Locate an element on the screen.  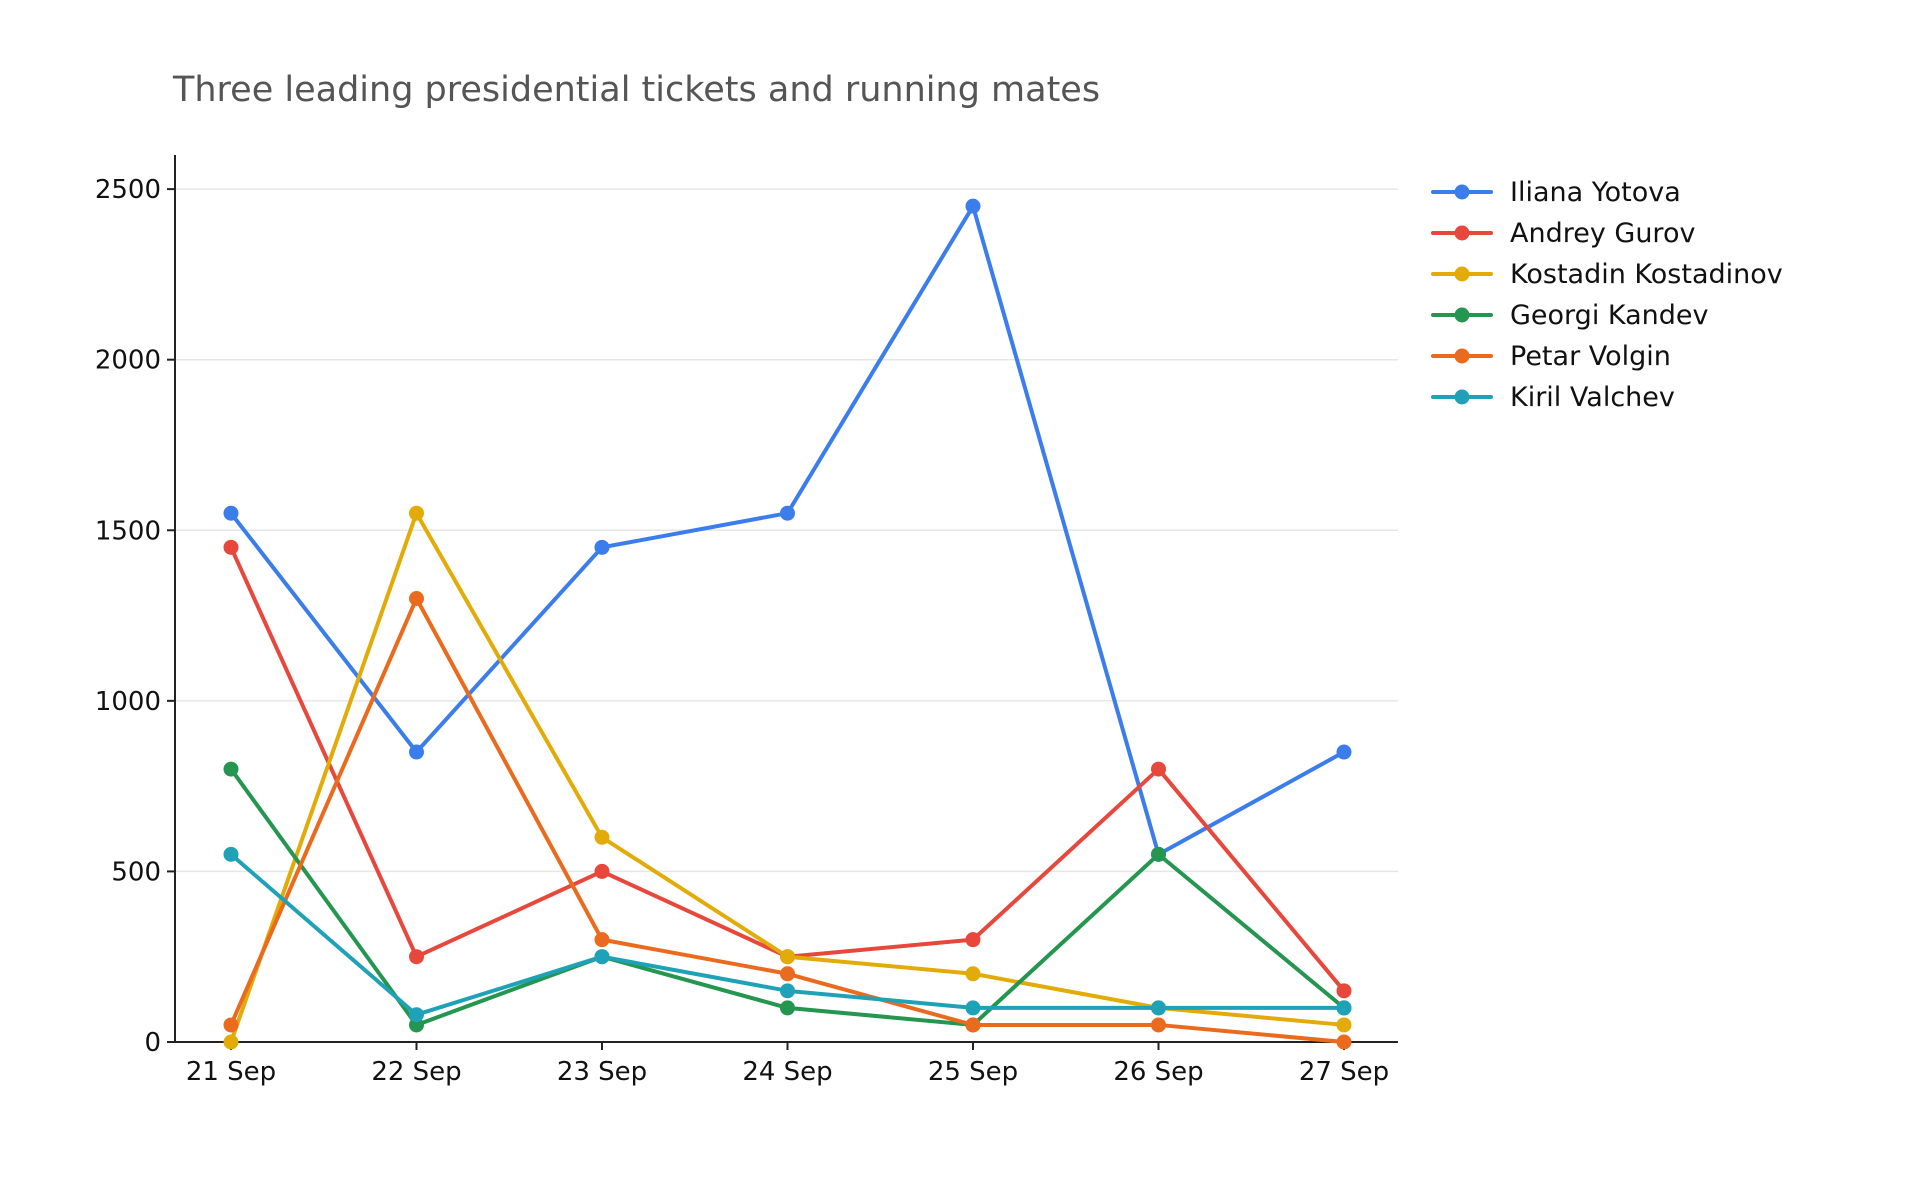
x-tick-label: 22 Sep is located at coordinates (416, 1072).